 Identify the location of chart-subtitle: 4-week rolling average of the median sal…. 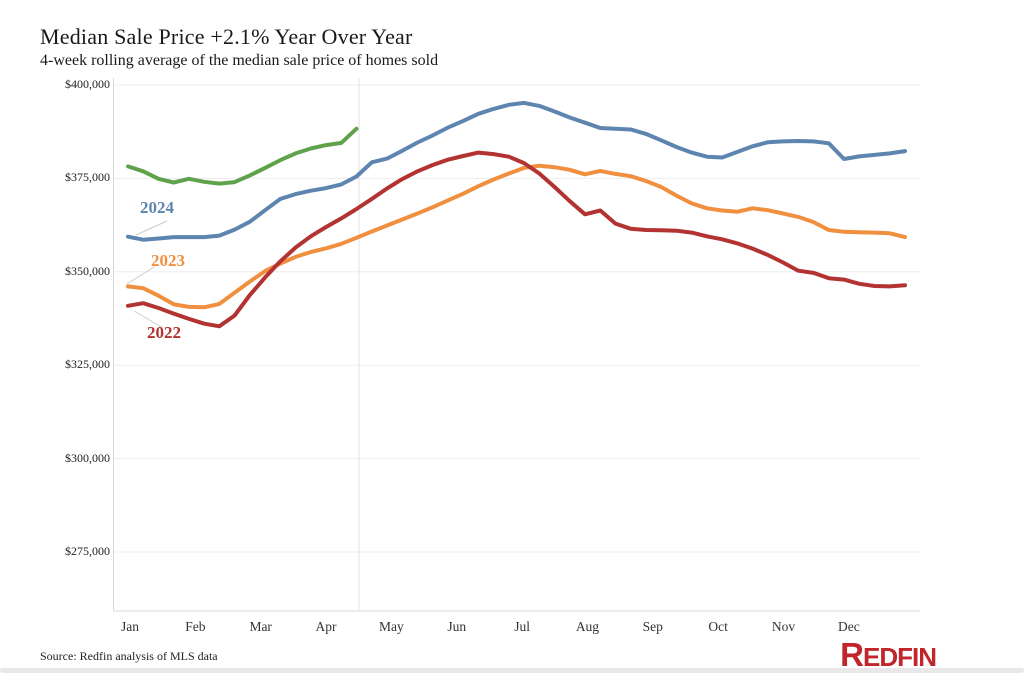
(239, 60).